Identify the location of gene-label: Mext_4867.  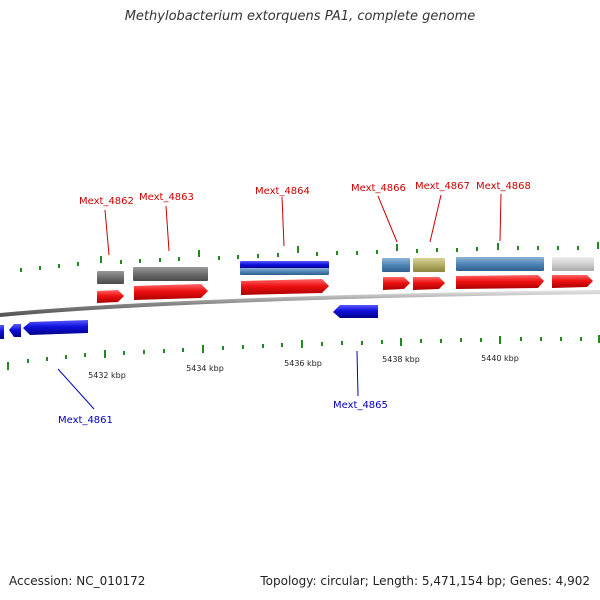
(442, 186).